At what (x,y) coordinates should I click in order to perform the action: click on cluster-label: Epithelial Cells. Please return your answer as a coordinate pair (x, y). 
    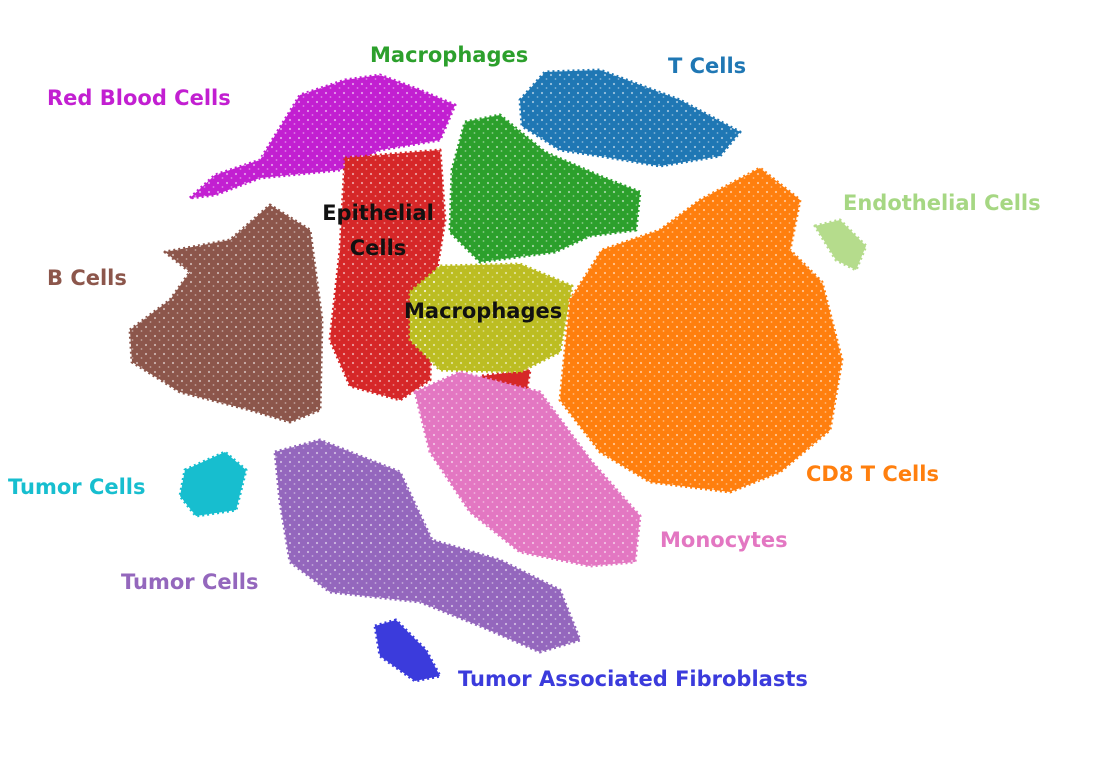
    Looking at the image, I should click on (378, 230).